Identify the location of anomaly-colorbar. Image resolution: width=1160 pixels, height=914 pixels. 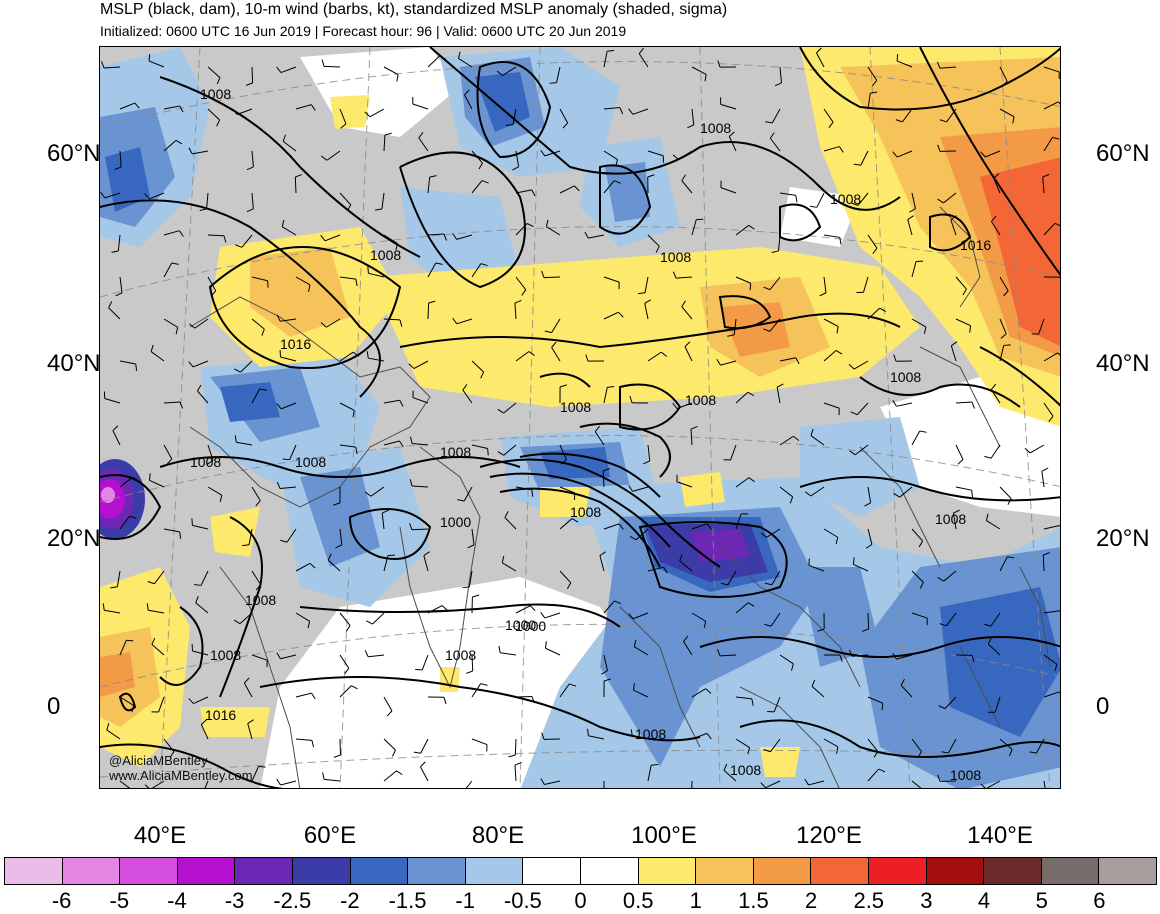
(580, 871).